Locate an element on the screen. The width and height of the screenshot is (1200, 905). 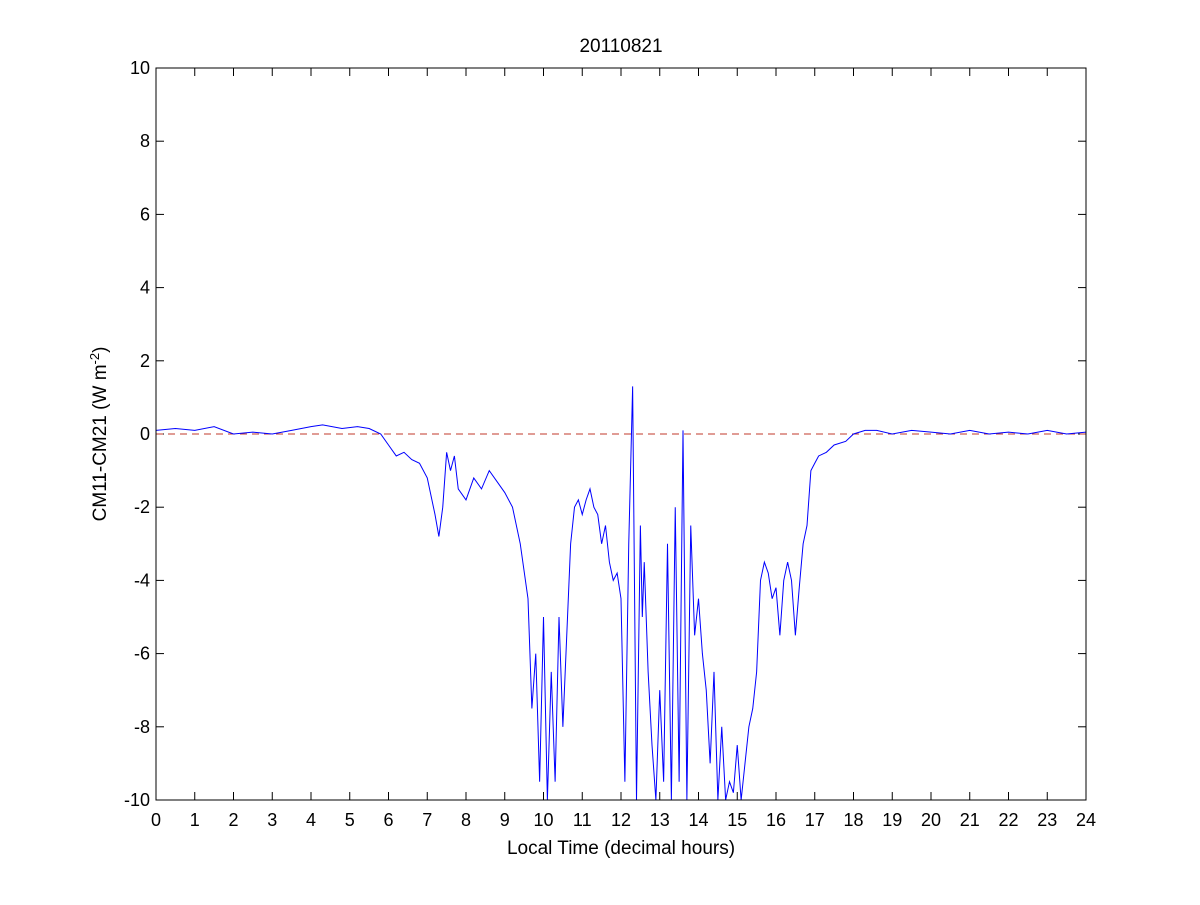
x-tick-label: 6 is located at coordinates (388, 820).